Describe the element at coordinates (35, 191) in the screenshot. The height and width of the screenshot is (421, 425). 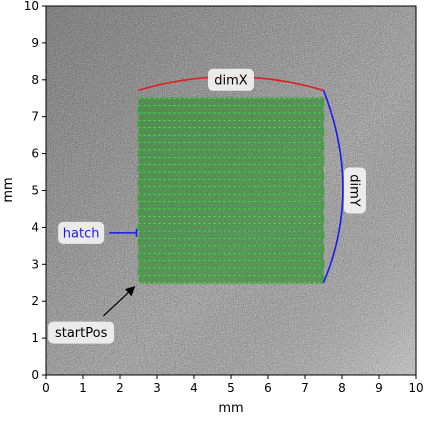
I see `y-tick-label: 5` at that location.